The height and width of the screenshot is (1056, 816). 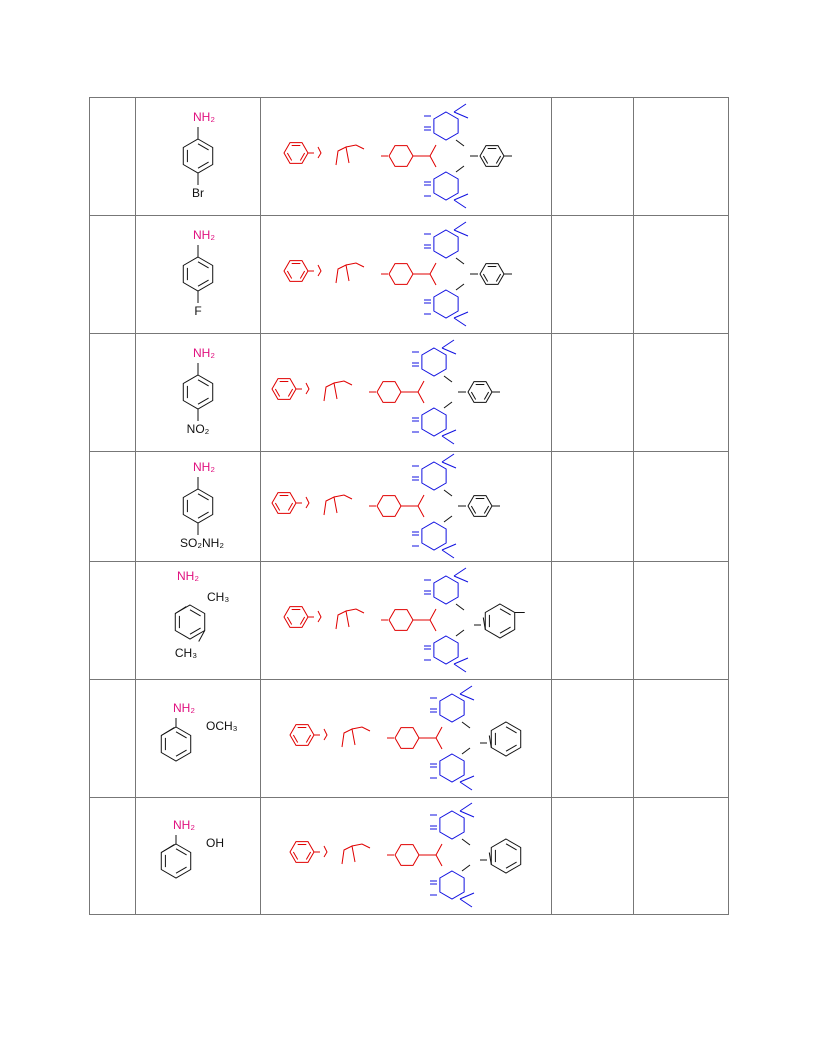 What do you see at coordinates (347, 274) in the screenshot?
I see `row: NH₂ F` at bounding box center [347, 274].